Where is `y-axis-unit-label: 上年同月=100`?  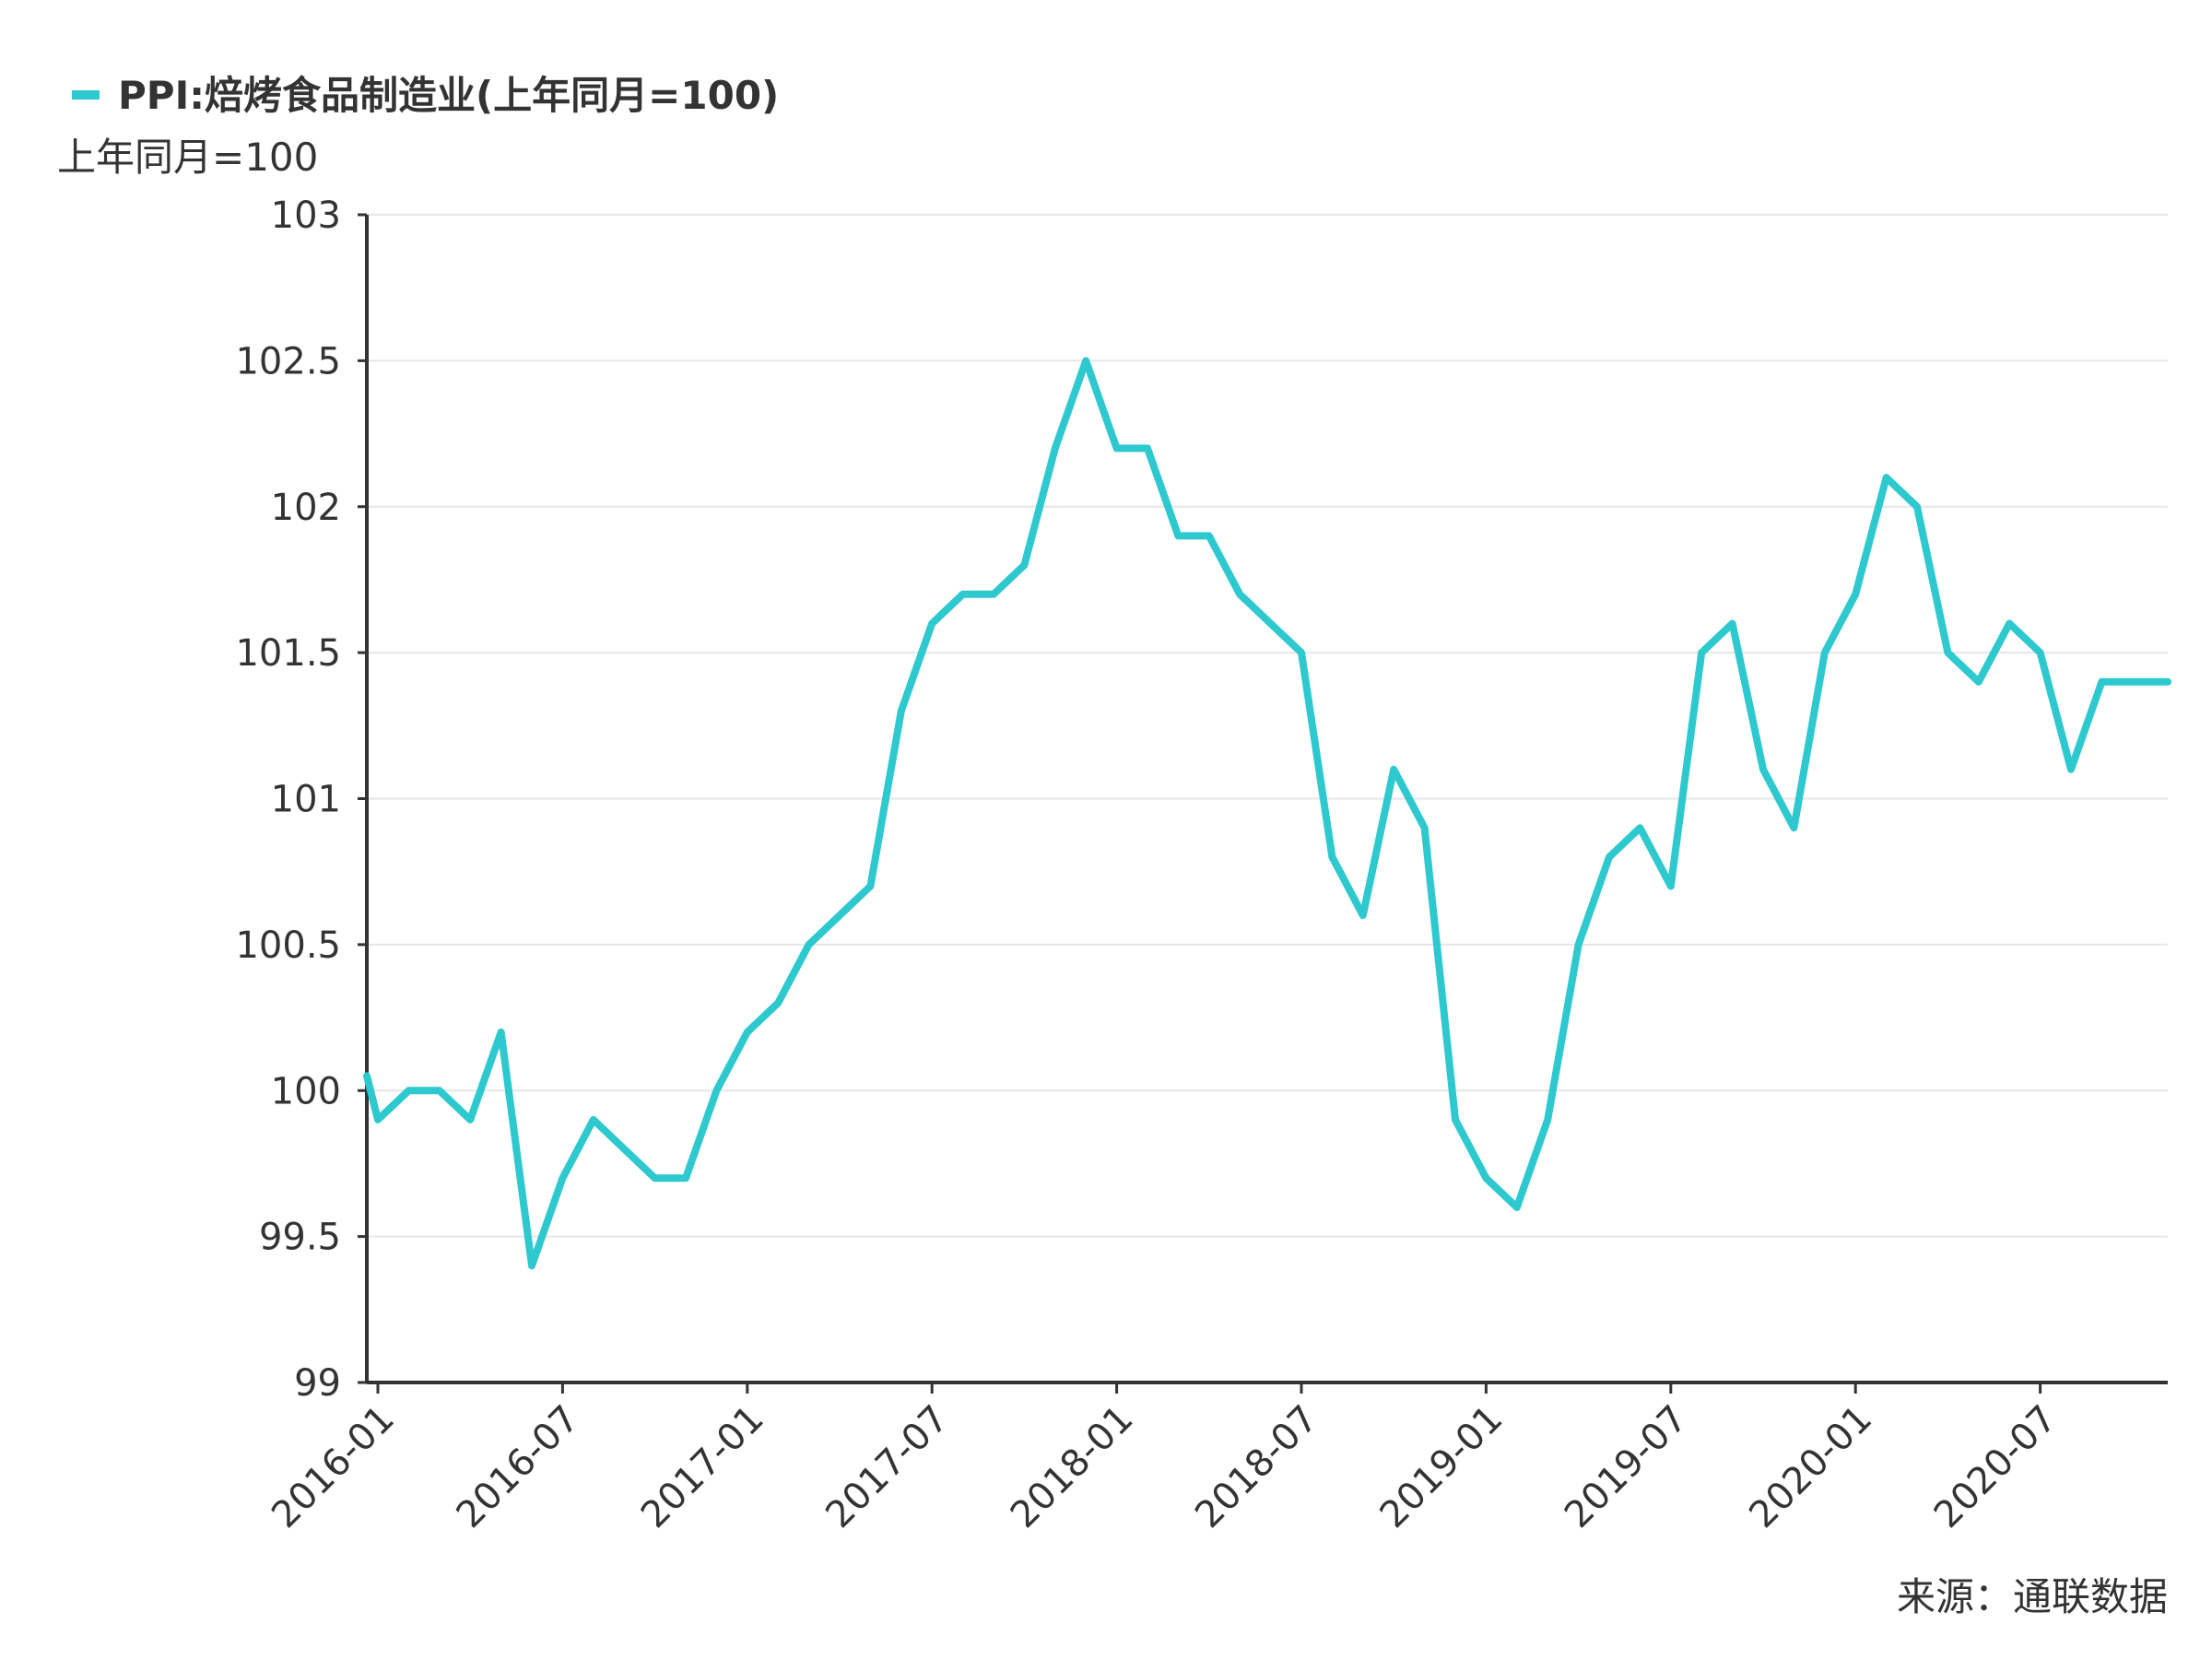 y-axis-unit-label: 上年同月=100 is located at coordinates (187, 157).